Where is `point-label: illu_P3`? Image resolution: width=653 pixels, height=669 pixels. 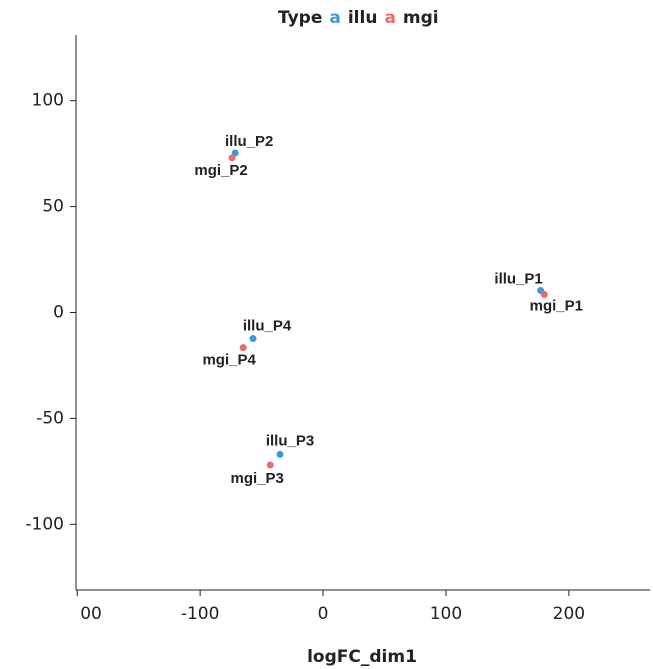
point-label: illu_P3 is located at coordinates (290, 440).